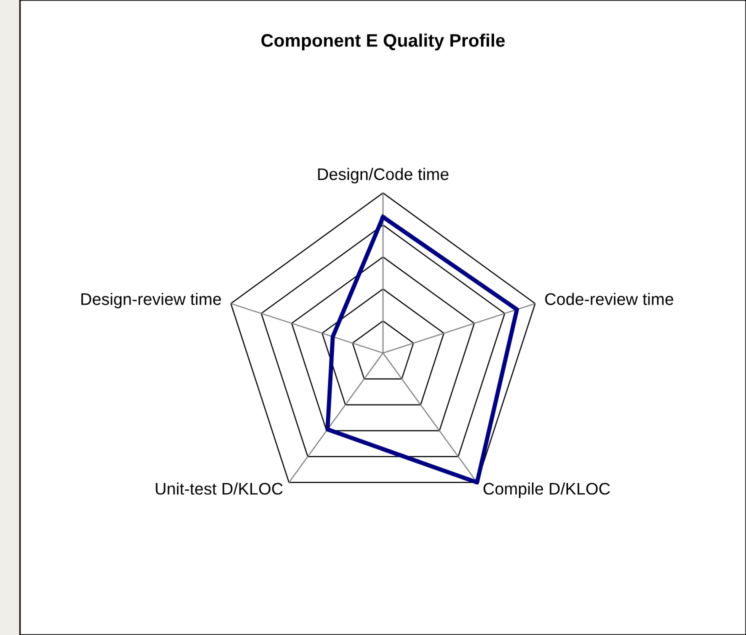 The height and width of the screenshot is (635, 746). Describe the element at coordinates (219, 488) in the screenshot. I see `spoke-label: Unit-test D/KLOC` at that location.